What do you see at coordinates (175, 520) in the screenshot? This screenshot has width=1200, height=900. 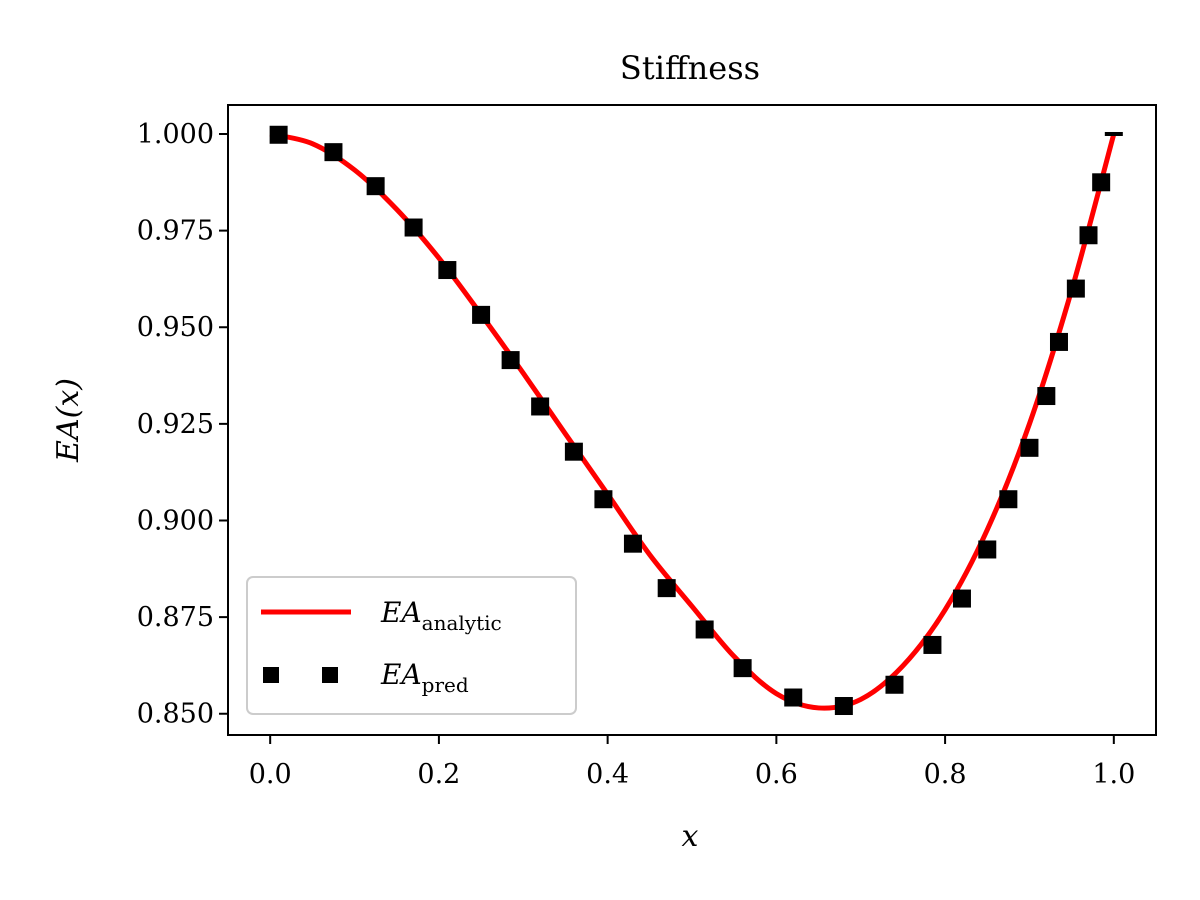 I see `y-tick-label: 0.900` at bounding box center [175, 520].